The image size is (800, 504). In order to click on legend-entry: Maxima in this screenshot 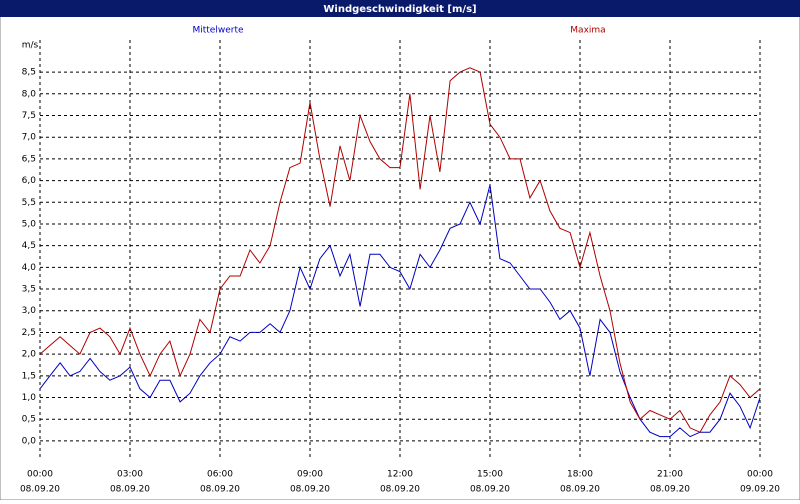, I will do `click(587, 31)`.